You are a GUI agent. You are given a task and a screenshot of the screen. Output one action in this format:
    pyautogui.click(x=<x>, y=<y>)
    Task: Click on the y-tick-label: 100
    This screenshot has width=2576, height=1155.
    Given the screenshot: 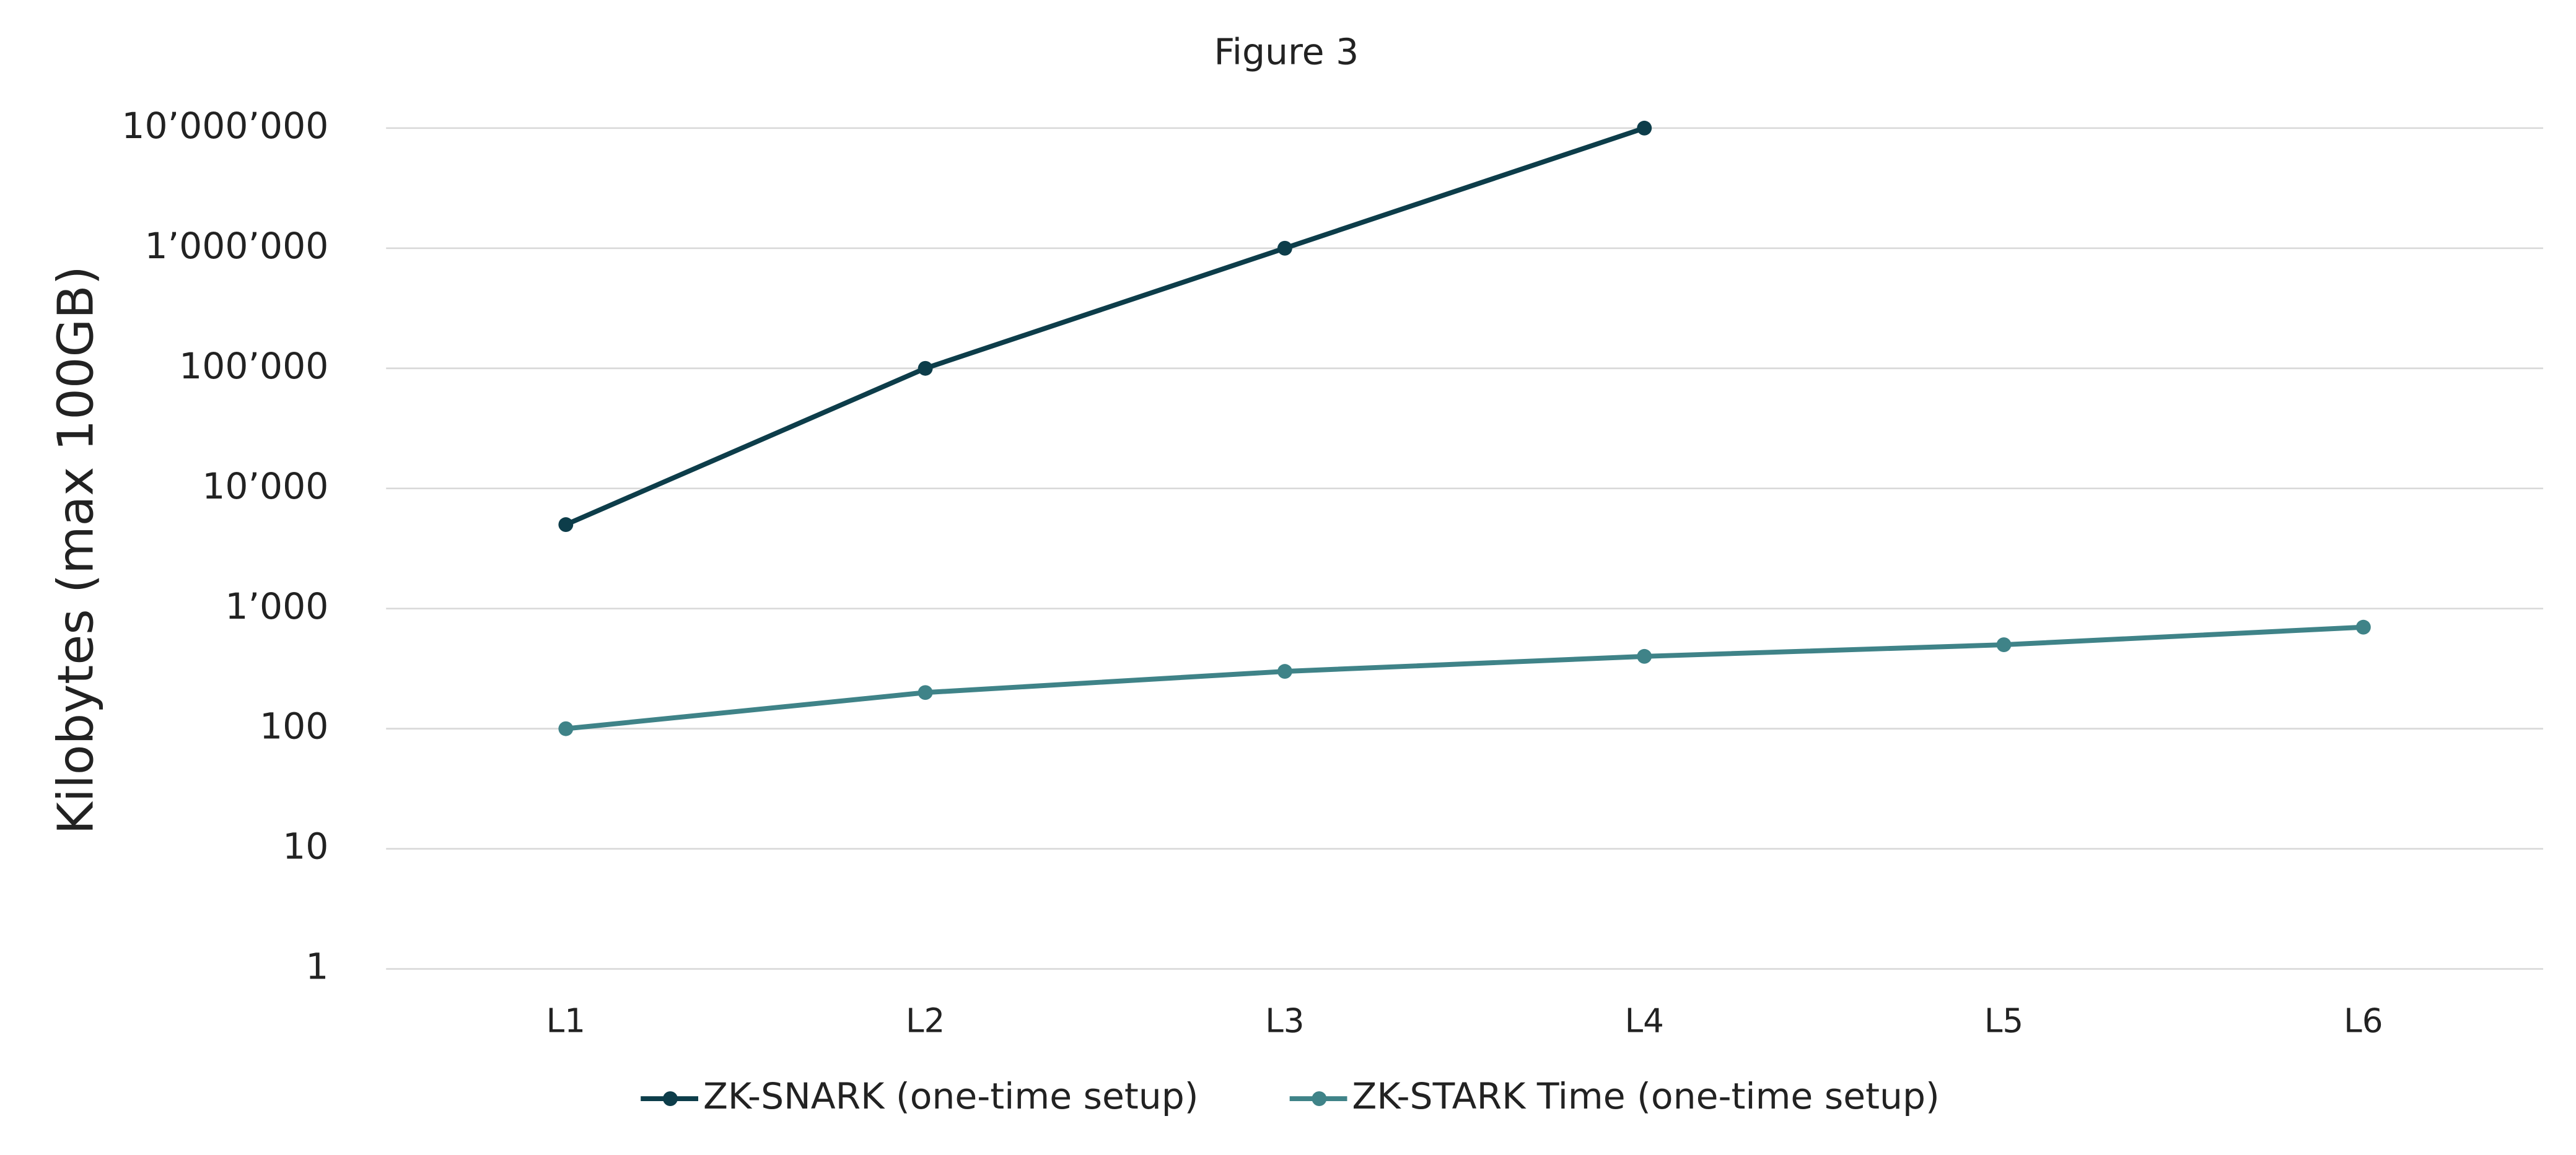 What is the action you would take?
    pyautogui.click(x=294, y=726)
    